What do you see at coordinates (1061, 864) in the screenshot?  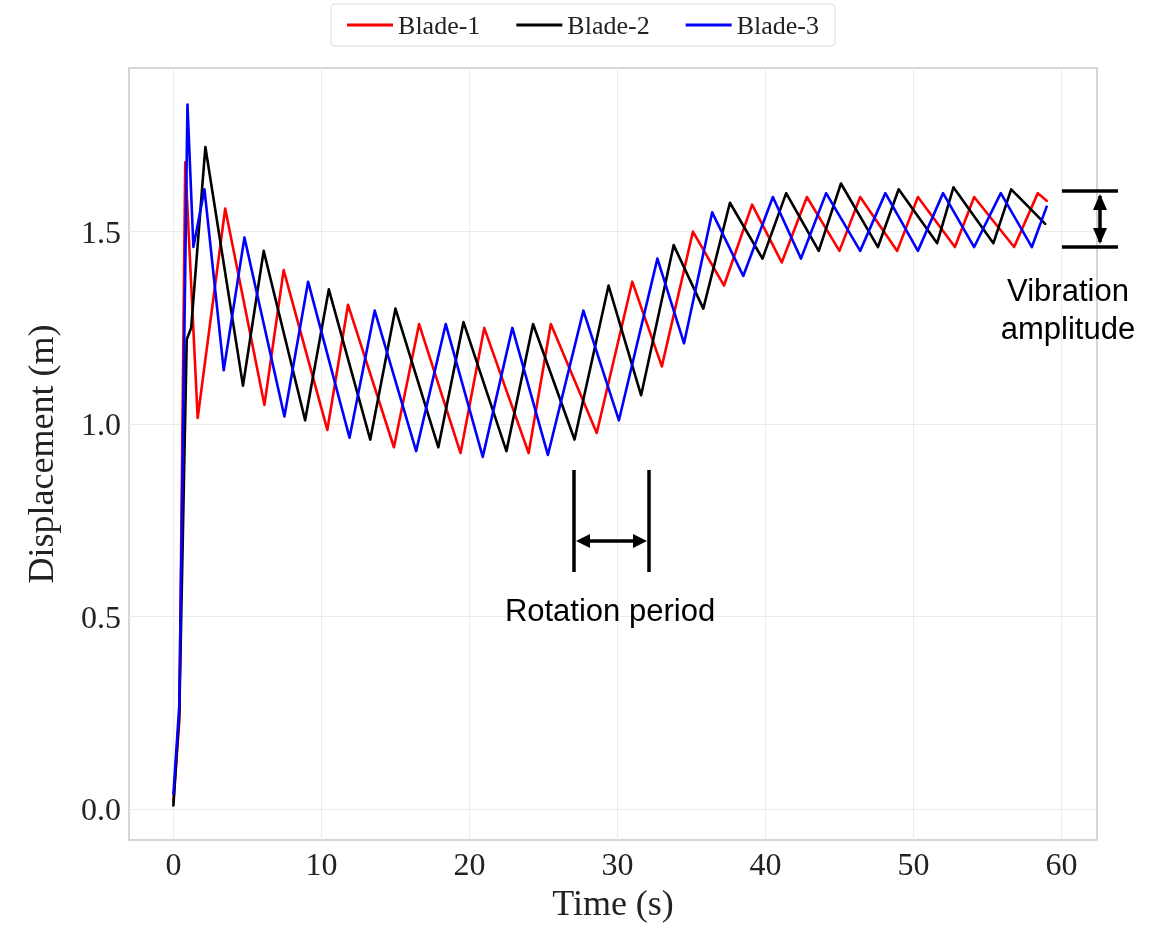 I see `x-tick-label: 60` at bounding box center [1061, 864].